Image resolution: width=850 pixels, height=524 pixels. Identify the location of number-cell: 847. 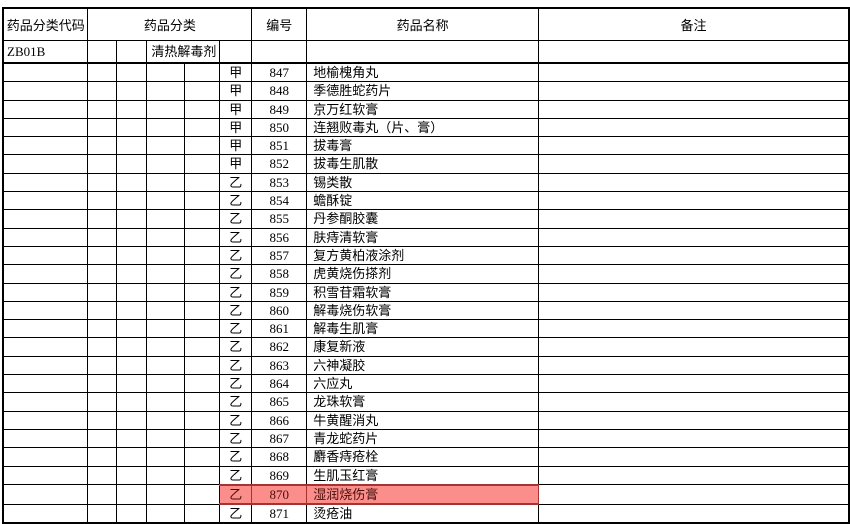
(279, 72).